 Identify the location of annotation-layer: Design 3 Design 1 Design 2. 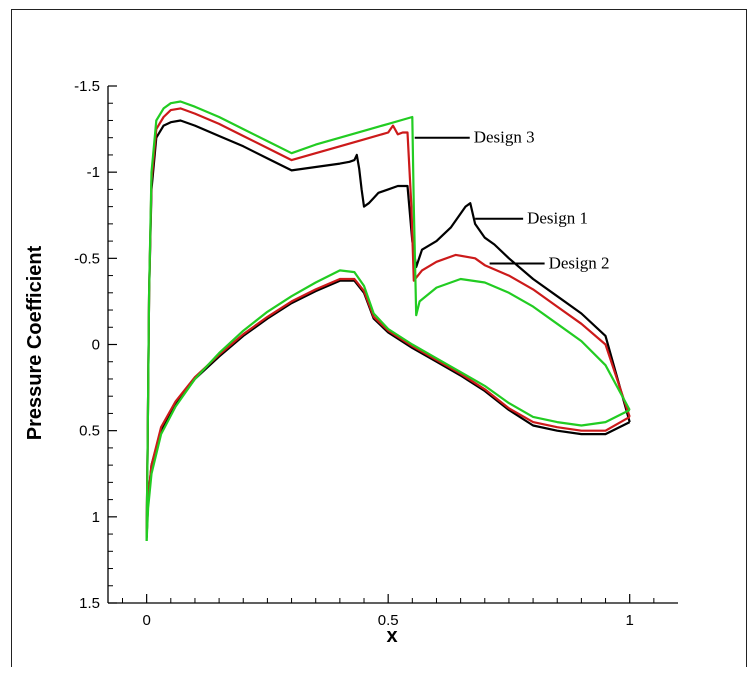
(512, 200).